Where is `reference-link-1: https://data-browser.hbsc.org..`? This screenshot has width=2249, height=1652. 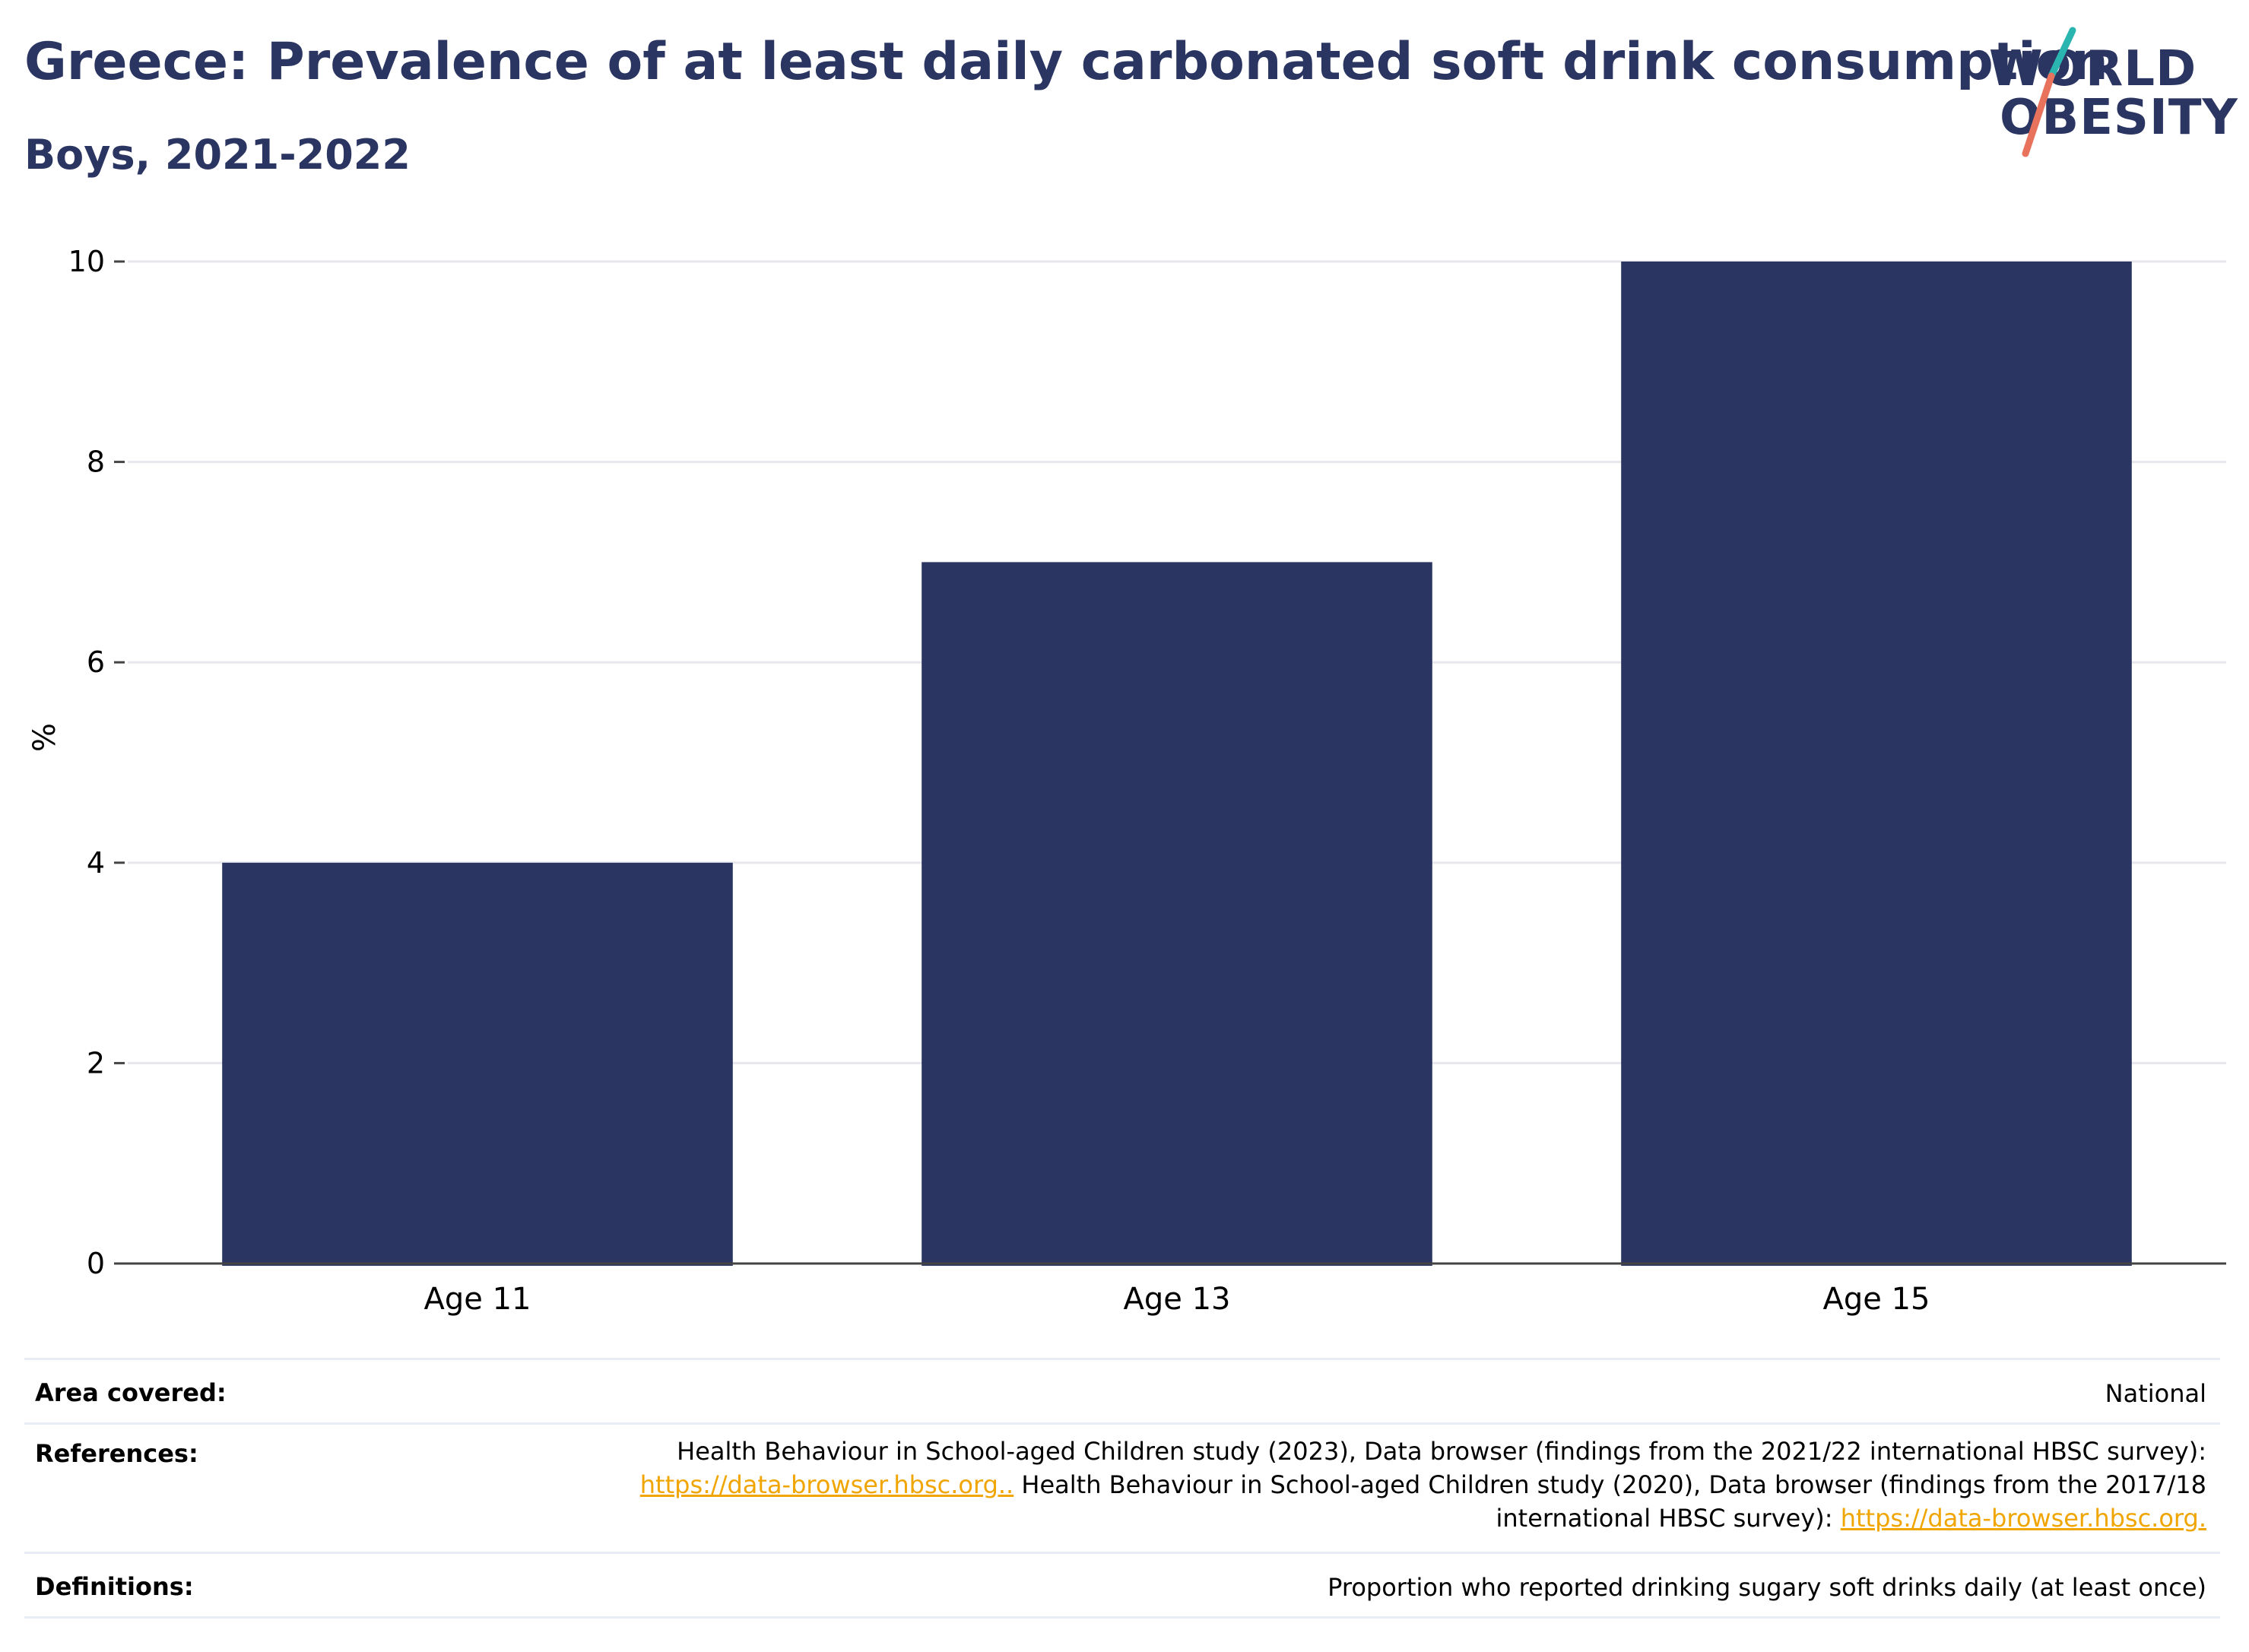 reference-link-1: https://data-browser.hbsc.org.. is located at coordinates (826, 1484).